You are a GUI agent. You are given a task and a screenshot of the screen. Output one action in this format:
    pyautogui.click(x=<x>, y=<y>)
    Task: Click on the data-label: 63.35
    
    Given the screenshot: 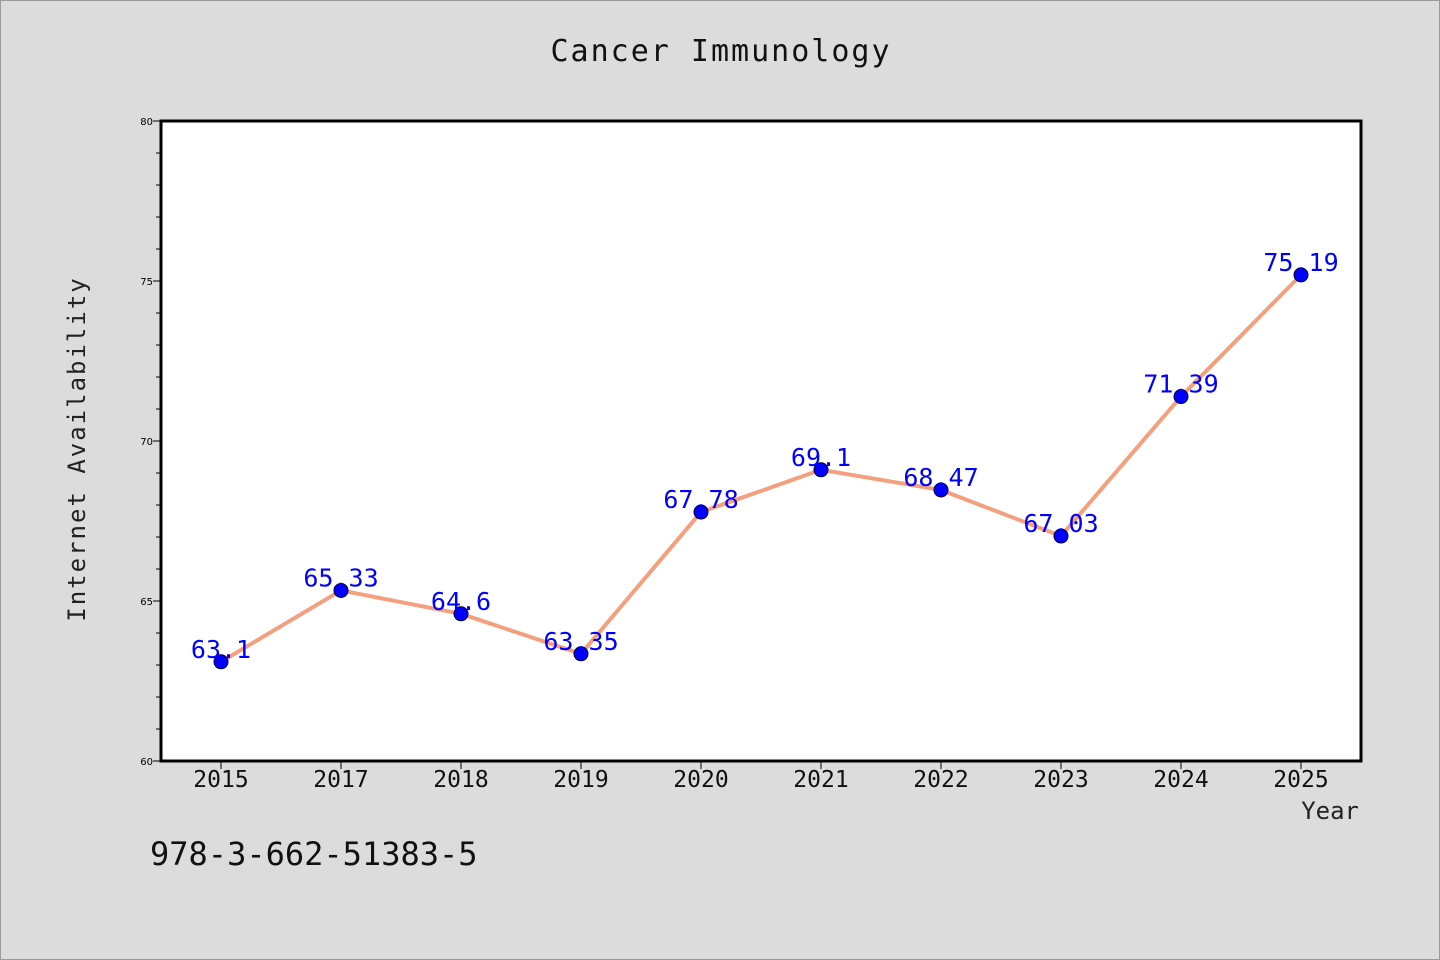 What is the action you would take?
    pyautogui.click(x=580, y=641)
    